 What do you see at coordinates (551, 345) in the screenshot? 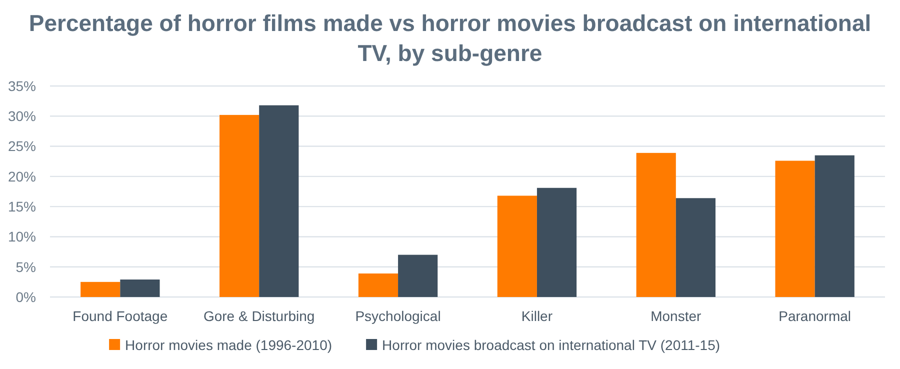
I see `legend-label: Horror movies broadcast on international TV (2011-15)` at bounding box center [551, 345].